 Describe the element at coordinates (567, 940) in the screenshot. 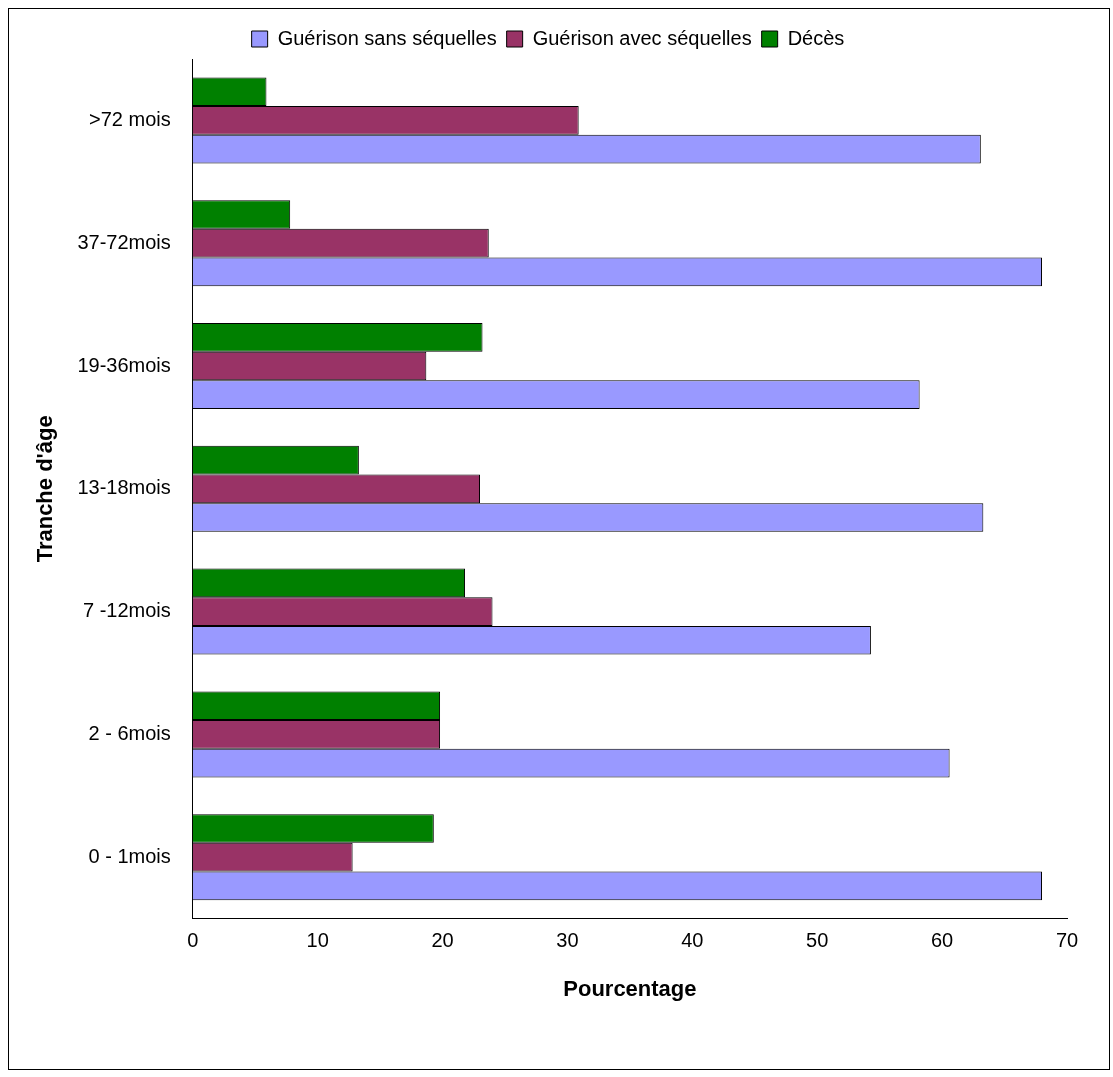

I see `x-tick-label: 30` at that location.